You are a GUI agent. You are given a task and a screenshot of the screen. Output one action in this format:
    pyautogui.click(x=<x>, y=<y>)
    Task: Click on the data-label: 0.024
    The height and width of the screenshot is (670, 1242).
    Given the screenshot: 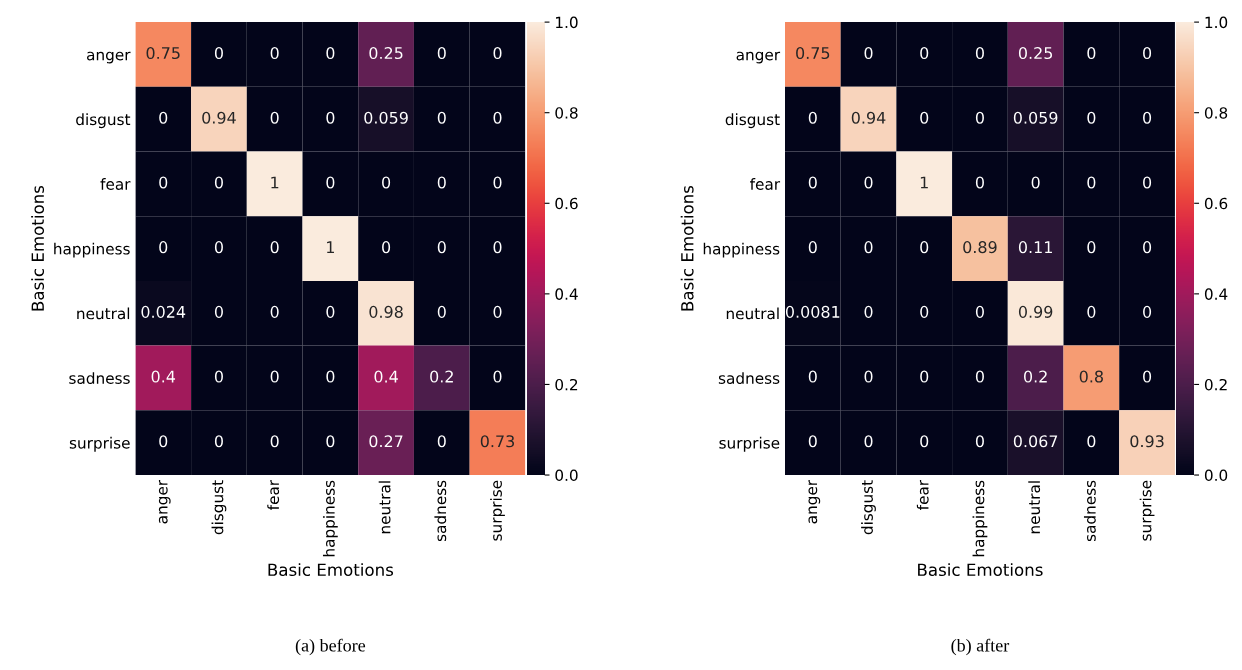 What is the action you would take?
    pyautogui.click(x=163, y=311)
    